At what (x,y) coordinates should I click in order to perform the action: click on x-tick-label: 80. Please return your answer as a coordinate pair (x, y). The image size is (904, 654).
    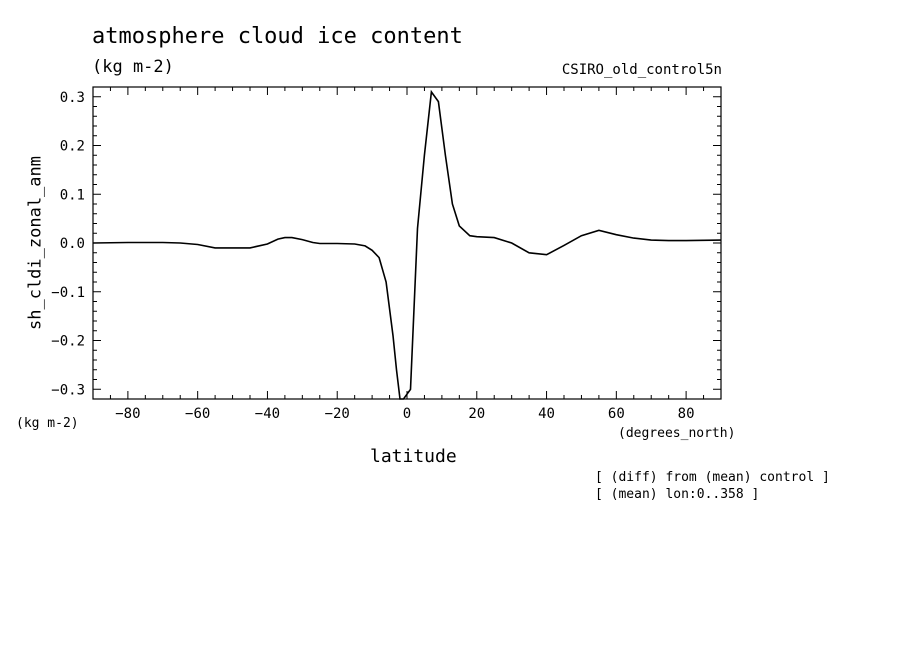
    Looking at the image, I should click on (686, 414).